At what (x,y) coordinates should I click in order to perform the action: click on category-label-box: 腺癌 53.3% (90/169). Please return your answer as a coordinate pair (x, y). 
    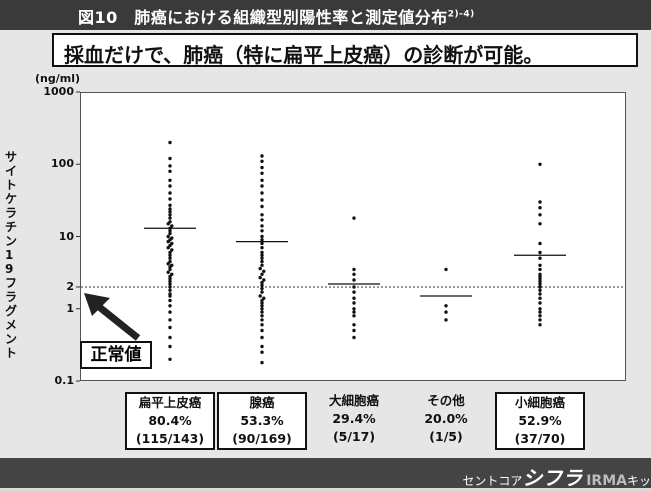
    Looking at the image, I should click on (262, 421).